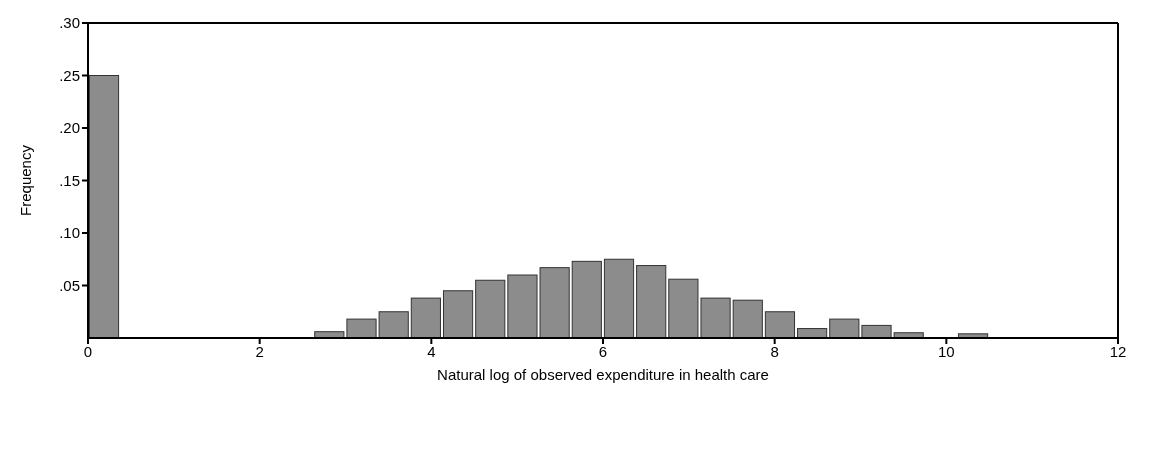 The image size is (1170, 464). I want to click on y-tick-label: .05, so click(69, 285).